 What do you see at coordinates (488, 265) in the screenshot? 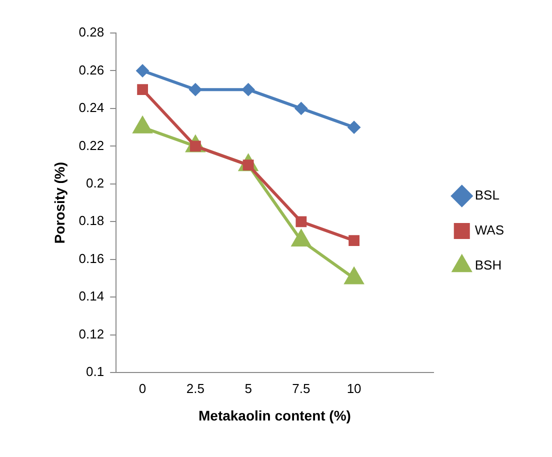
I see `legend-label: BSH` at bounding box center [488, 265].